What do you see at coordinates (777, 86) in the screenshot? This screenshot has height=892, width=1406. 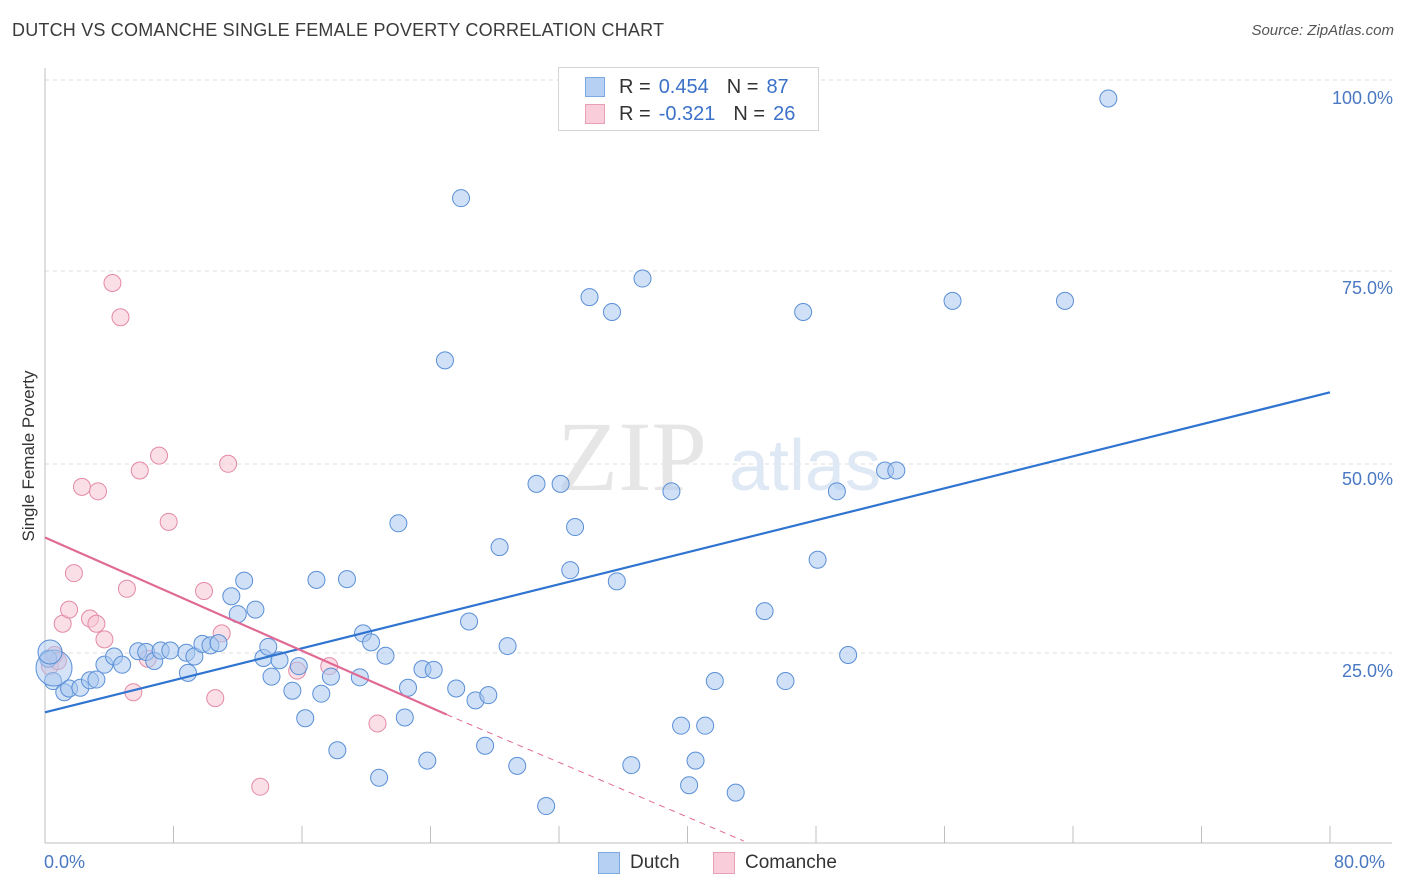 I see `legend-n-value-dutch: 87` at bounding box center [777, 86].